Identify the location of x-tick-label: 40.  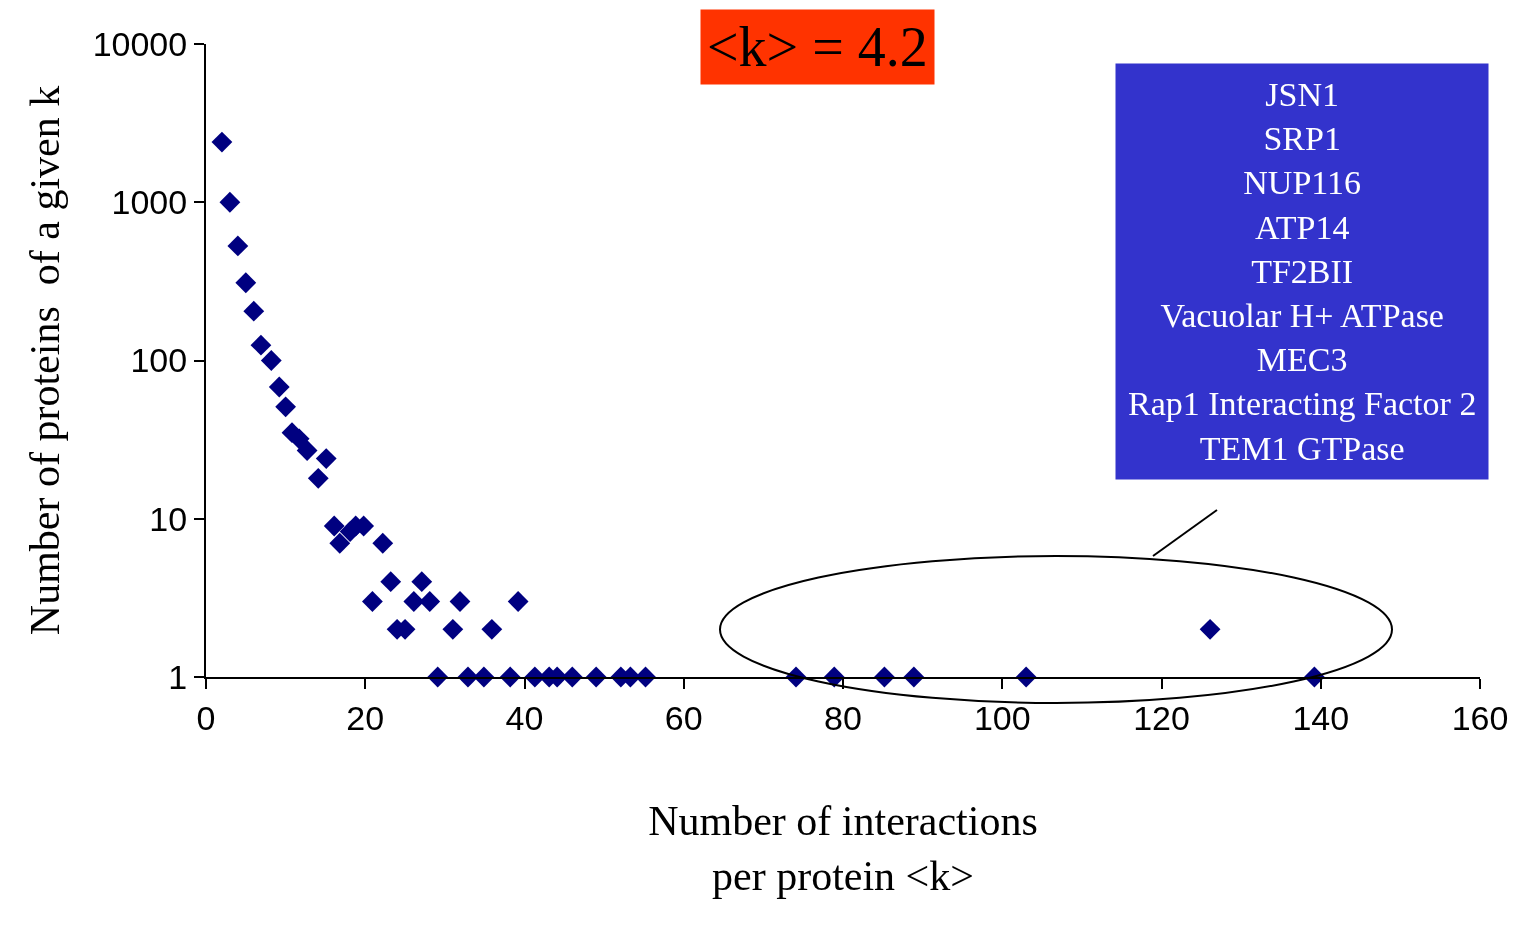
(524, 717).